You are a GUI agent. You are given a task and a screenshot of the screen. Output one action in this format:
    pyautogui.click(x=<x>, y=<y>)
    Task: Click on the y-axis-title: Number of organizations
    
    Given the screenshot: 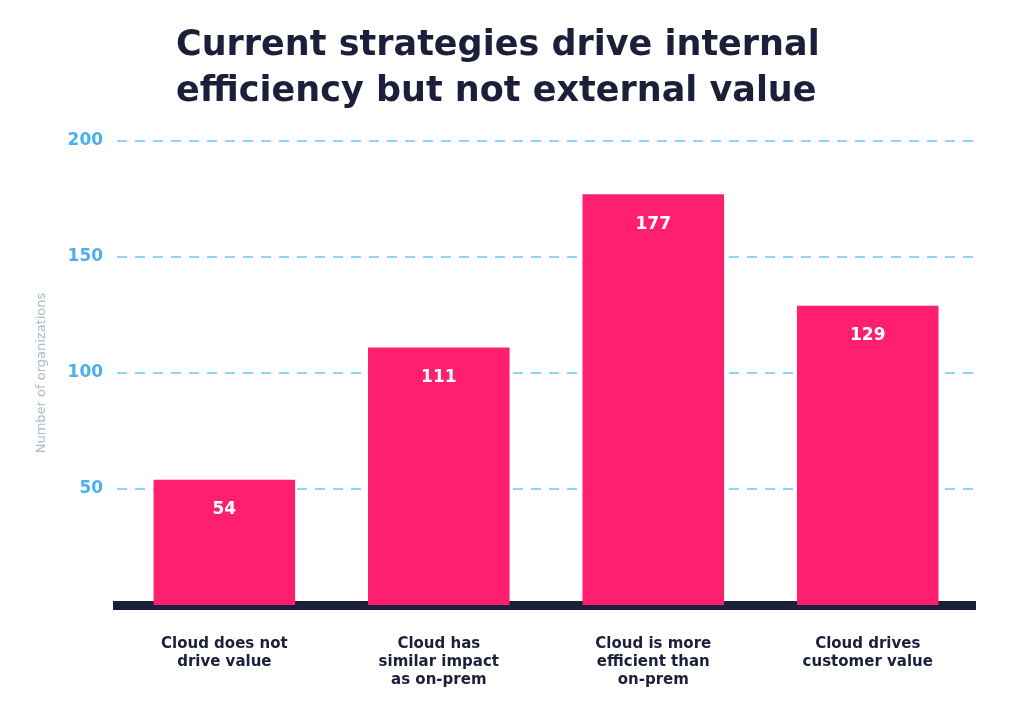 What is the action you would take?
    pyautogui.click(x=41, y=373)
    